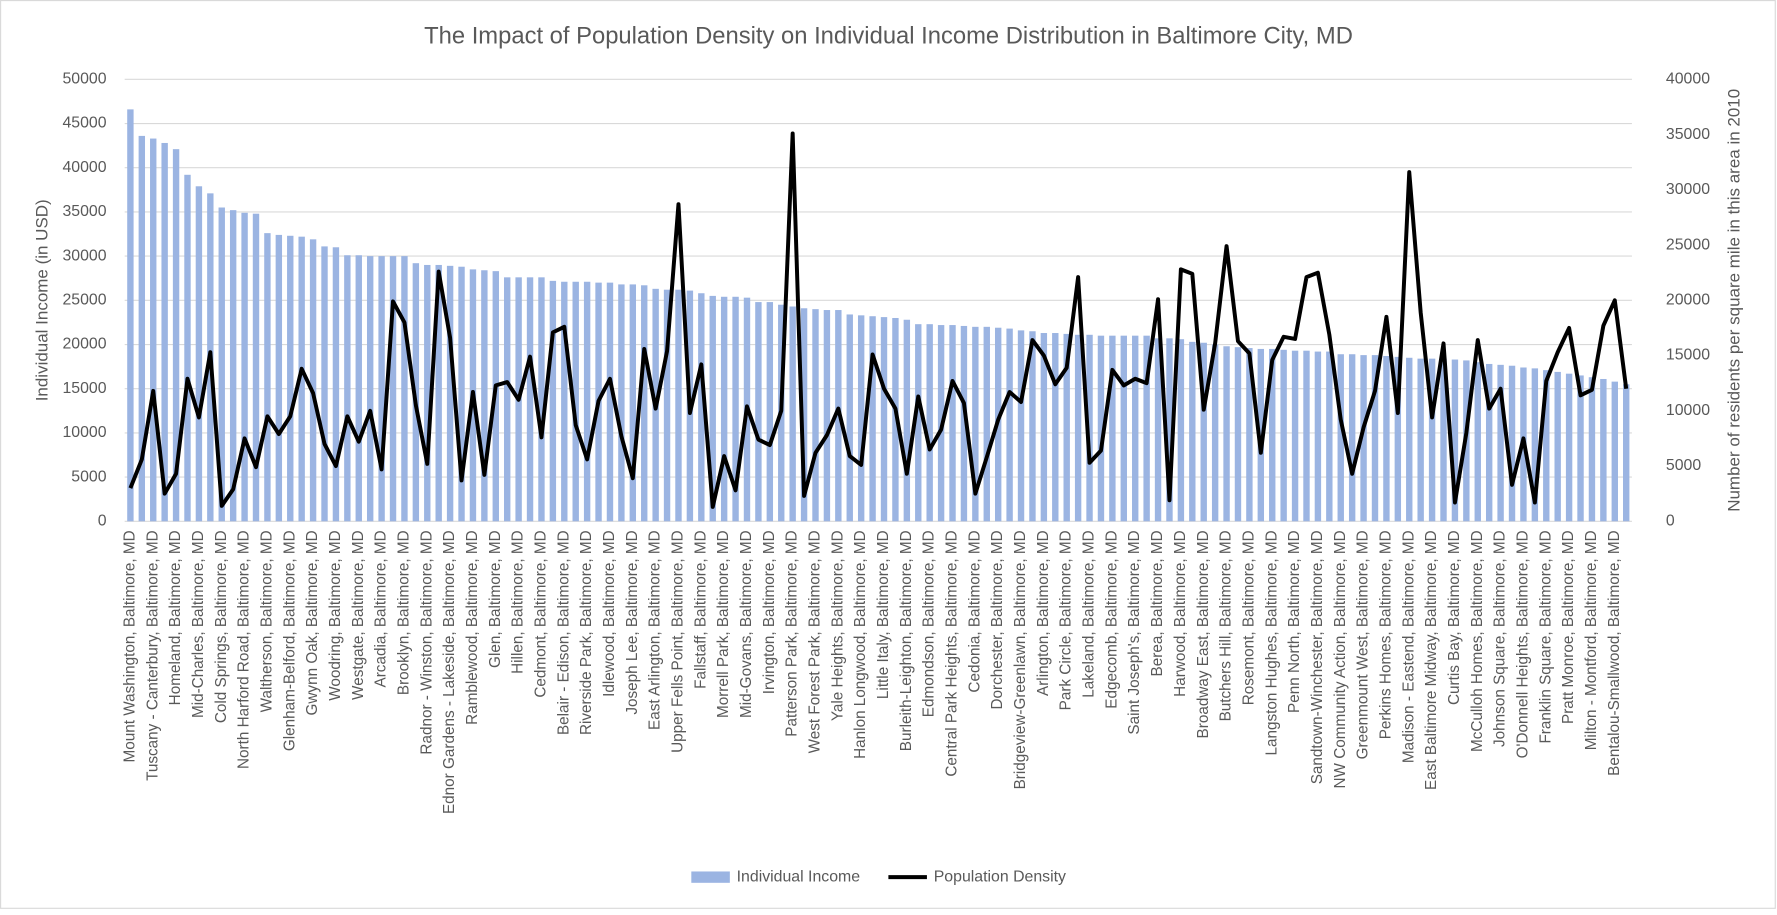 Image resolution: width=1777 pixels, height=915 pixels. I want to click on x-tick-label: Joseph Lee, Baltimore, MD, so click(632, 622).